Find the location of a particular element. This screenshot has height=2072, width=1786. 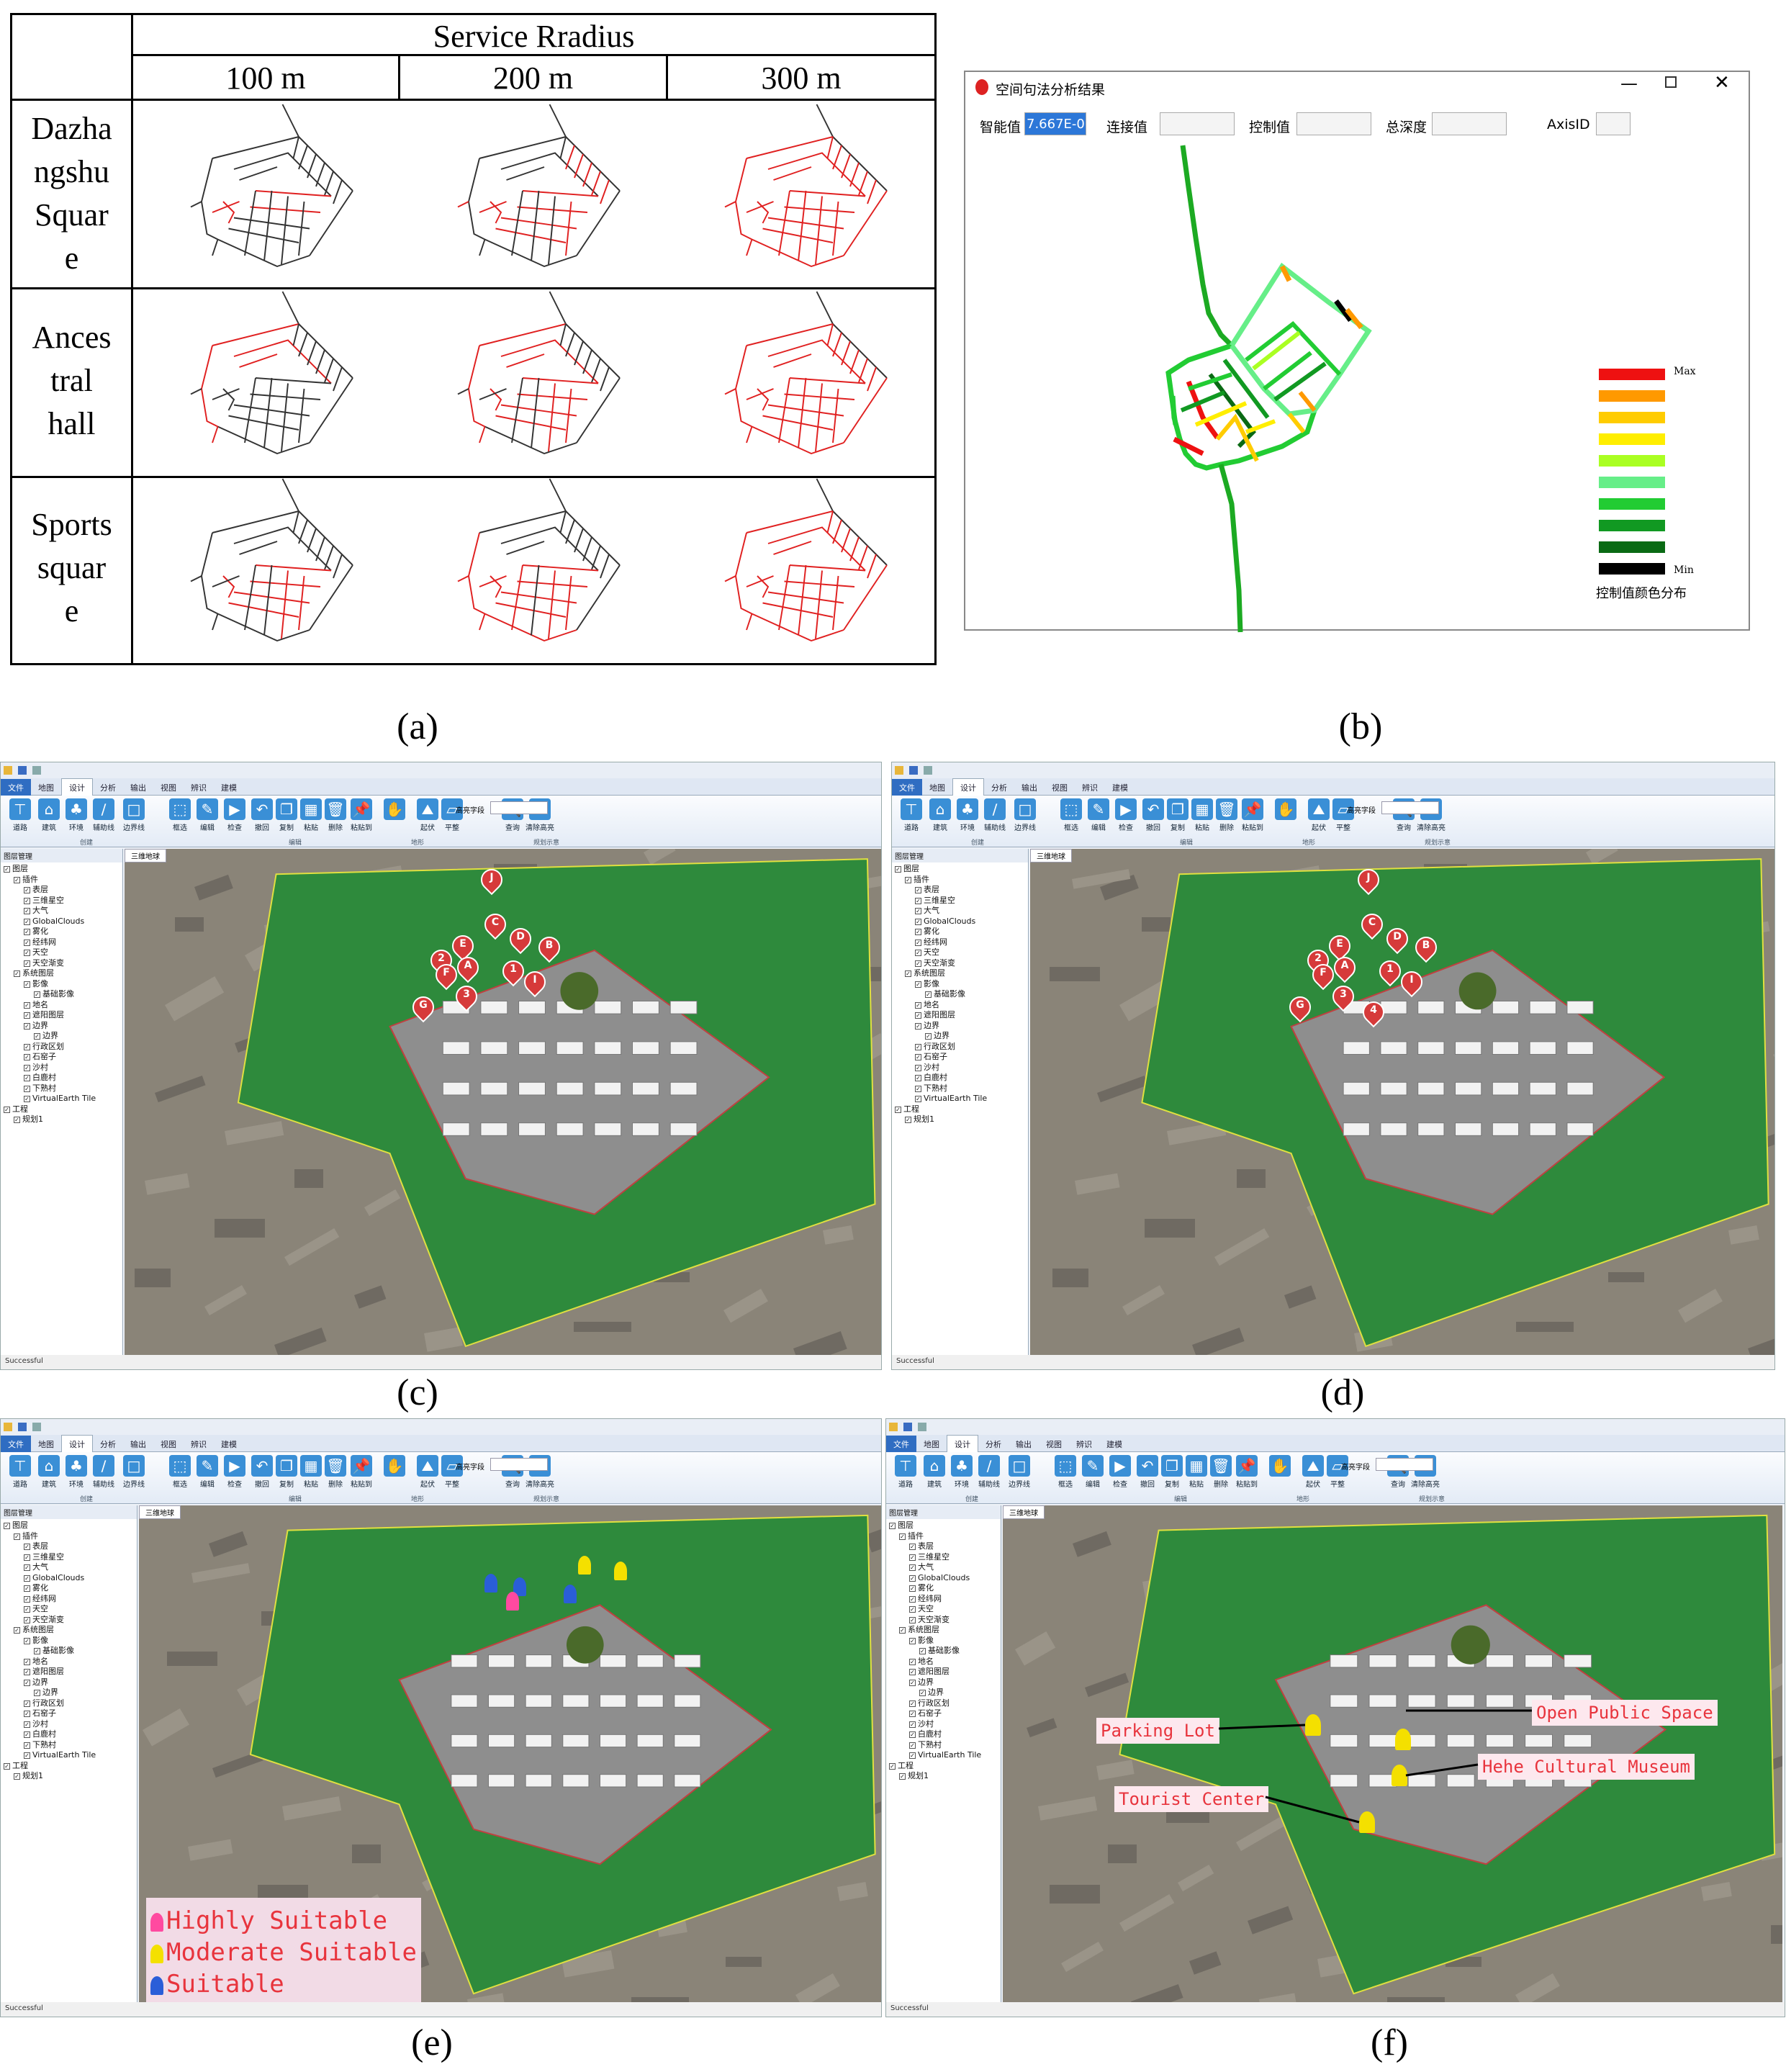

tree-item: ✓ 下熟村 is located at coordinates (931, 1088).